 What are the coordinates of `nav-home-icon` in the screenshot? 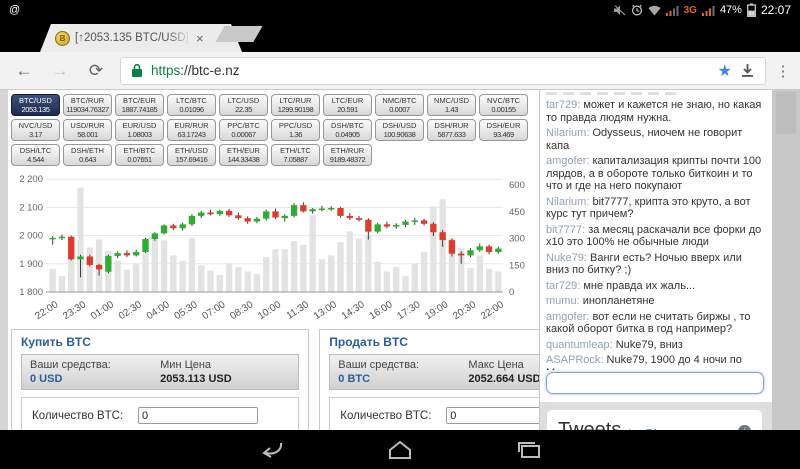 It's located at (400, 450).